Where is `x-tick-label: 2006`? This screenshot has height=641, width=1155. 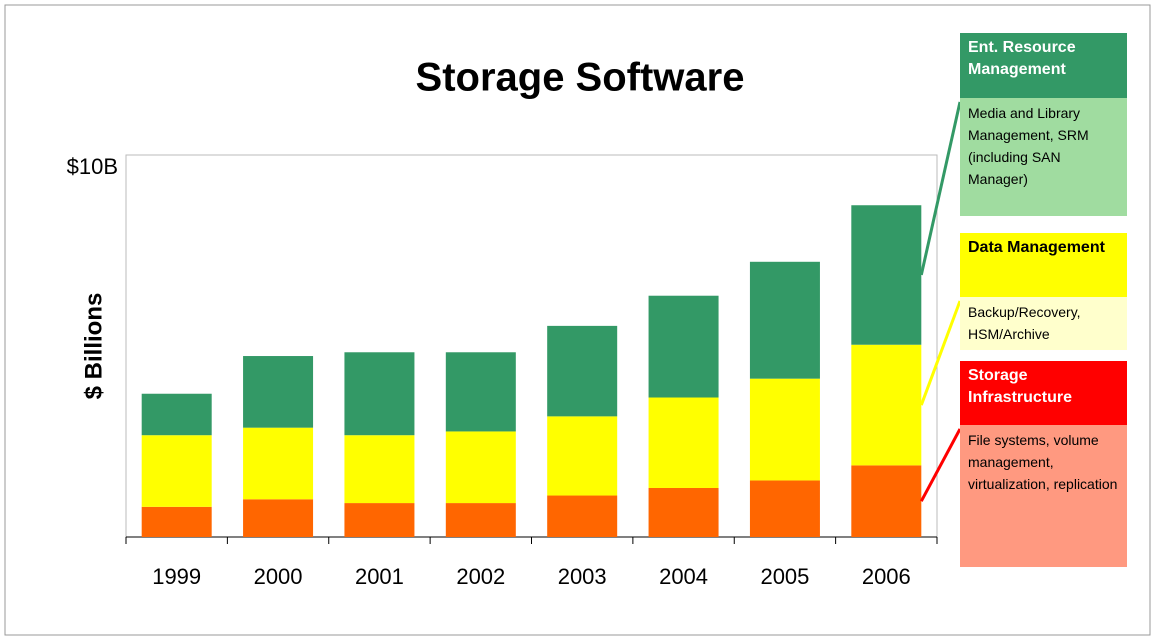
x-tick-label: 2006 is located at coordinates (886, 576).